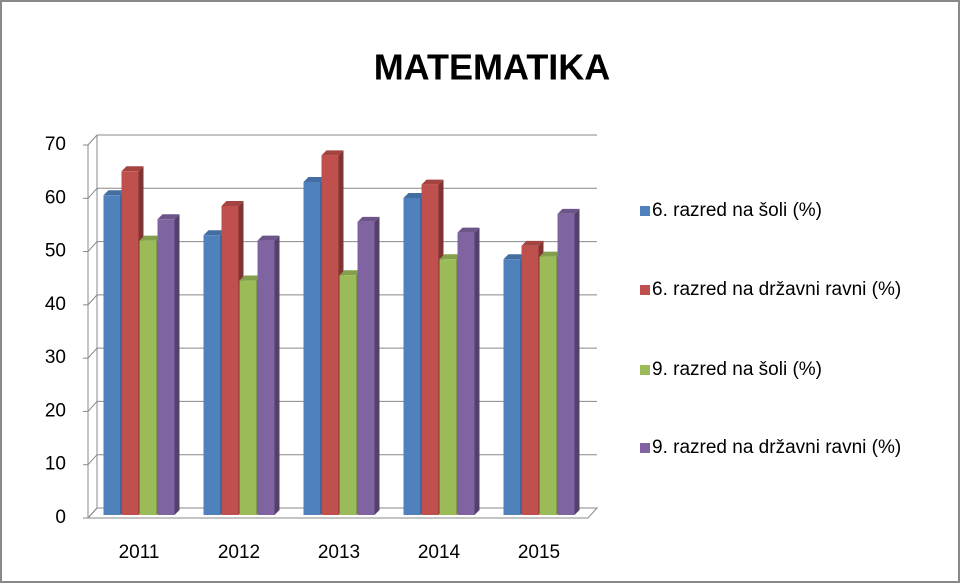  I want to click on legend-label: 9. razred na državni ravni (%), so click(777, 447).